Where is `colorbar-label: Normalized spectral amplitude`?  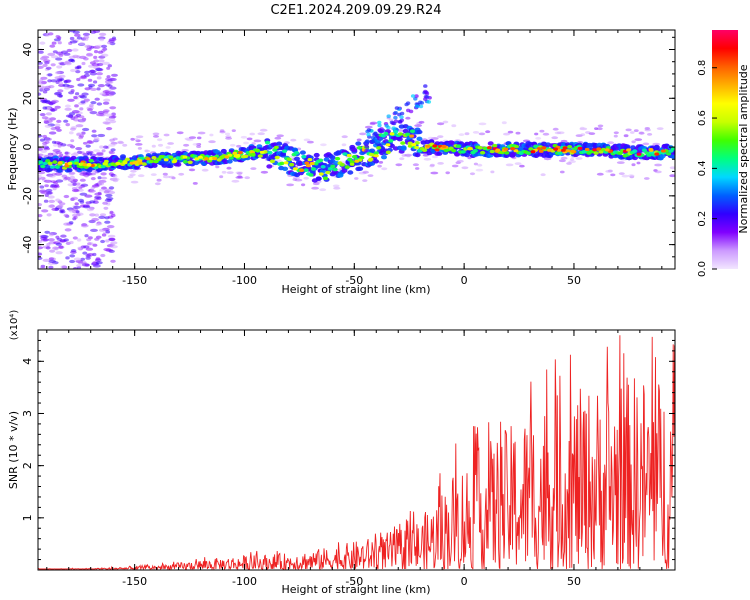 colorbar-label: Normalized spectral amplitude is located at coordinates (743, 148).